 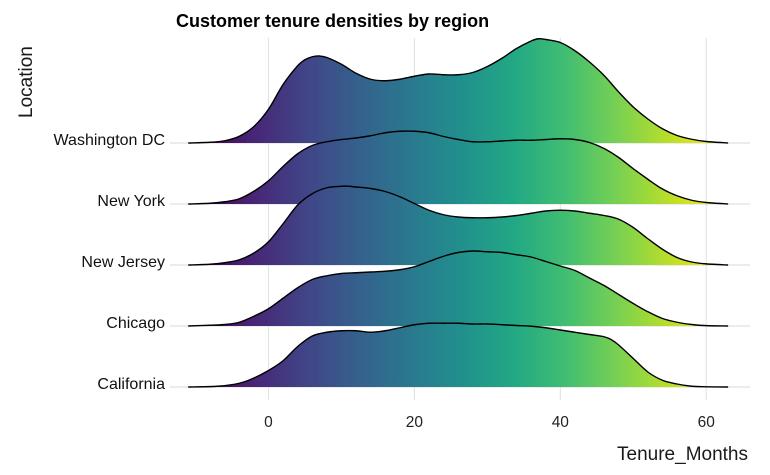 What do you see at coordinates (109, 140) in the screenshot?
I see `category-label-washington-dc: Washington DC` at bounding box center [109, 140].